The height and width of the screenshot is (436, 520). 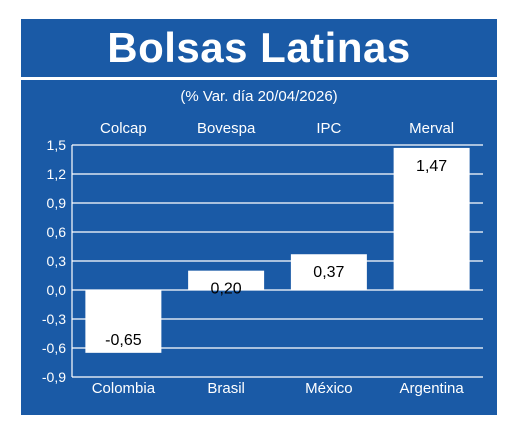 I want to click on data-label: -0,65, so click(x=123, y=340).